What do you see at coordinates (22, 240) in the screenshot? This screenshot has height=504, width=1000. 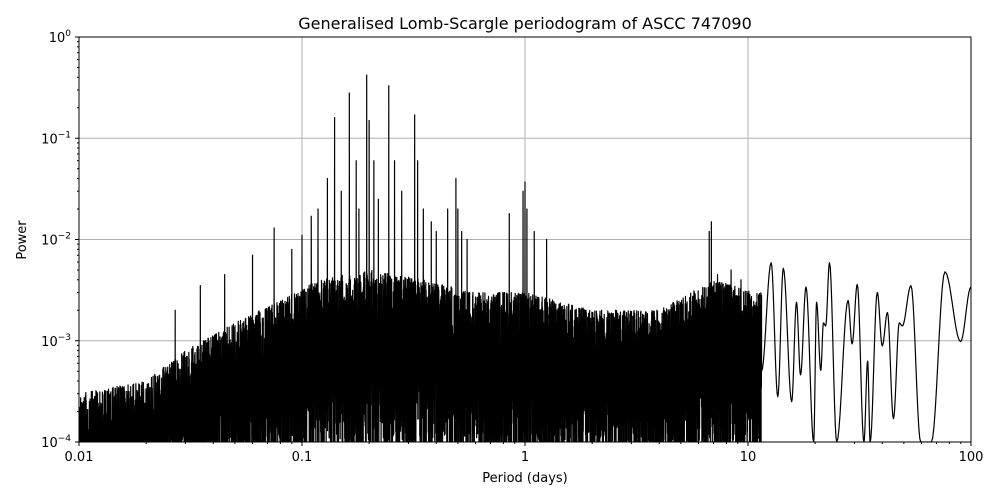 I see `y-axis-label: Power` at bounding box center [22, 240].